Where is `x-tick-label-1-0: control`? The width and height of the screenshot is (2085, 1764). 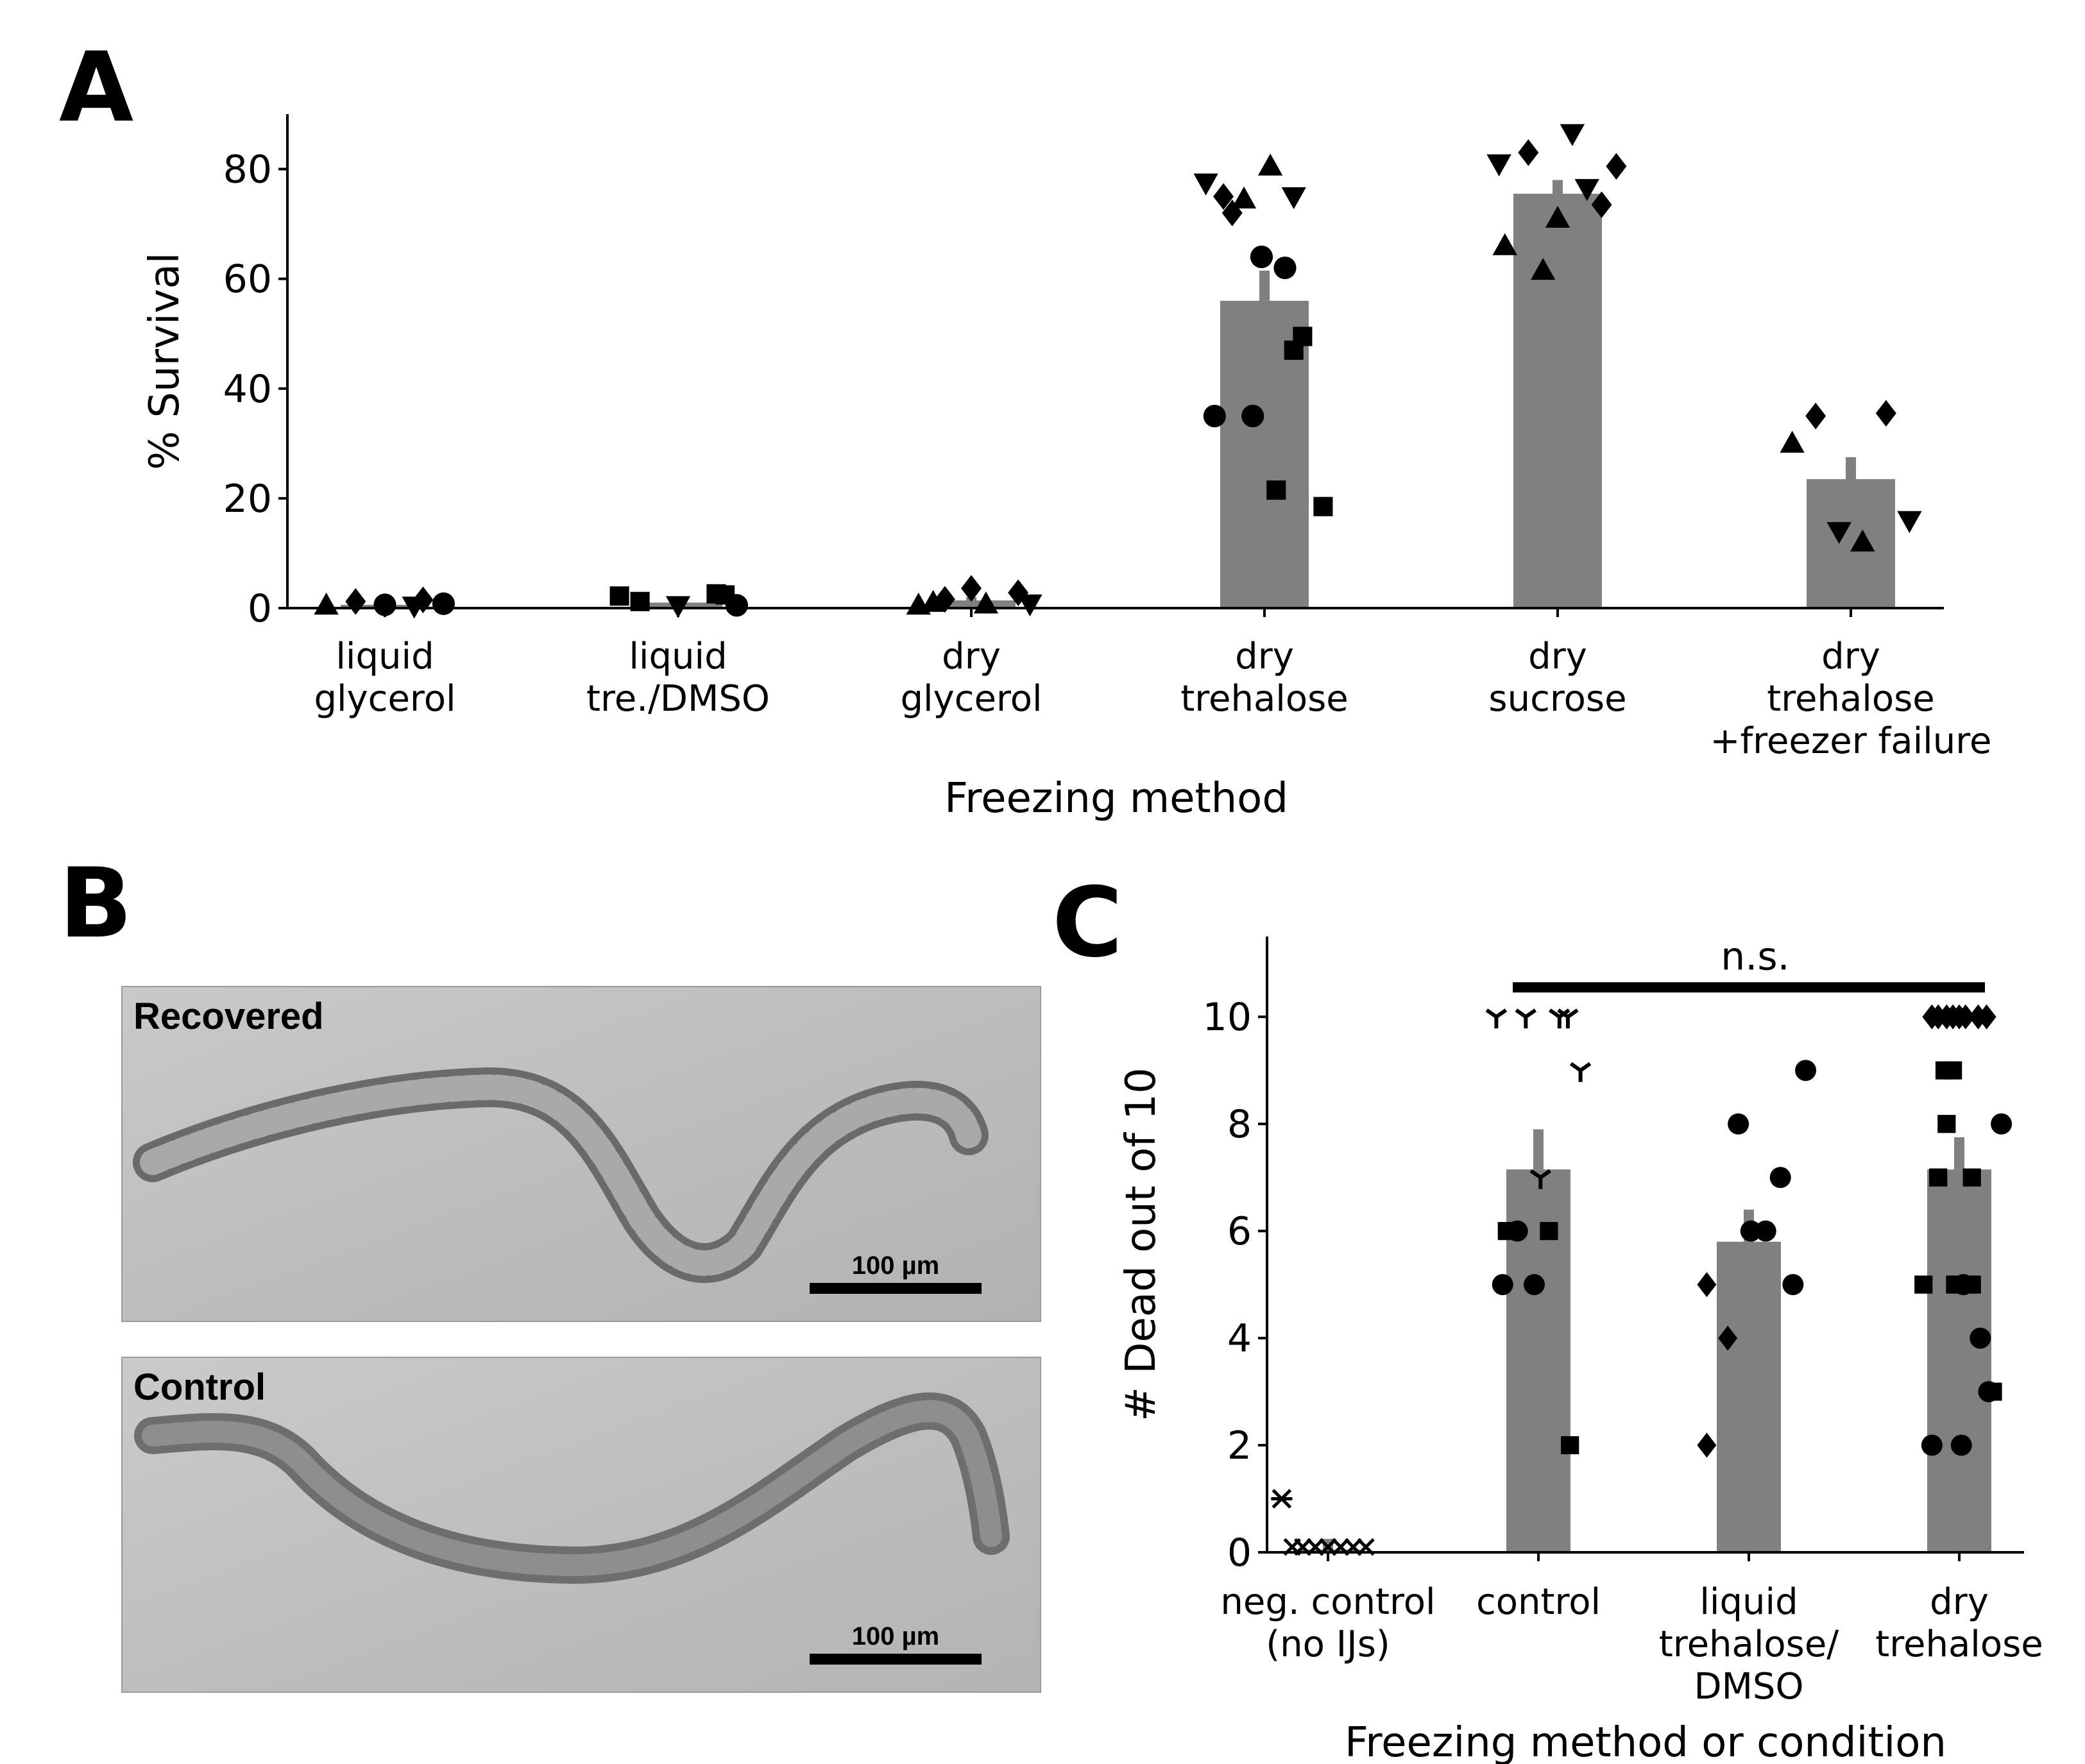 x-tick-label-1-0: control is located at coordinates (1538, 1602).